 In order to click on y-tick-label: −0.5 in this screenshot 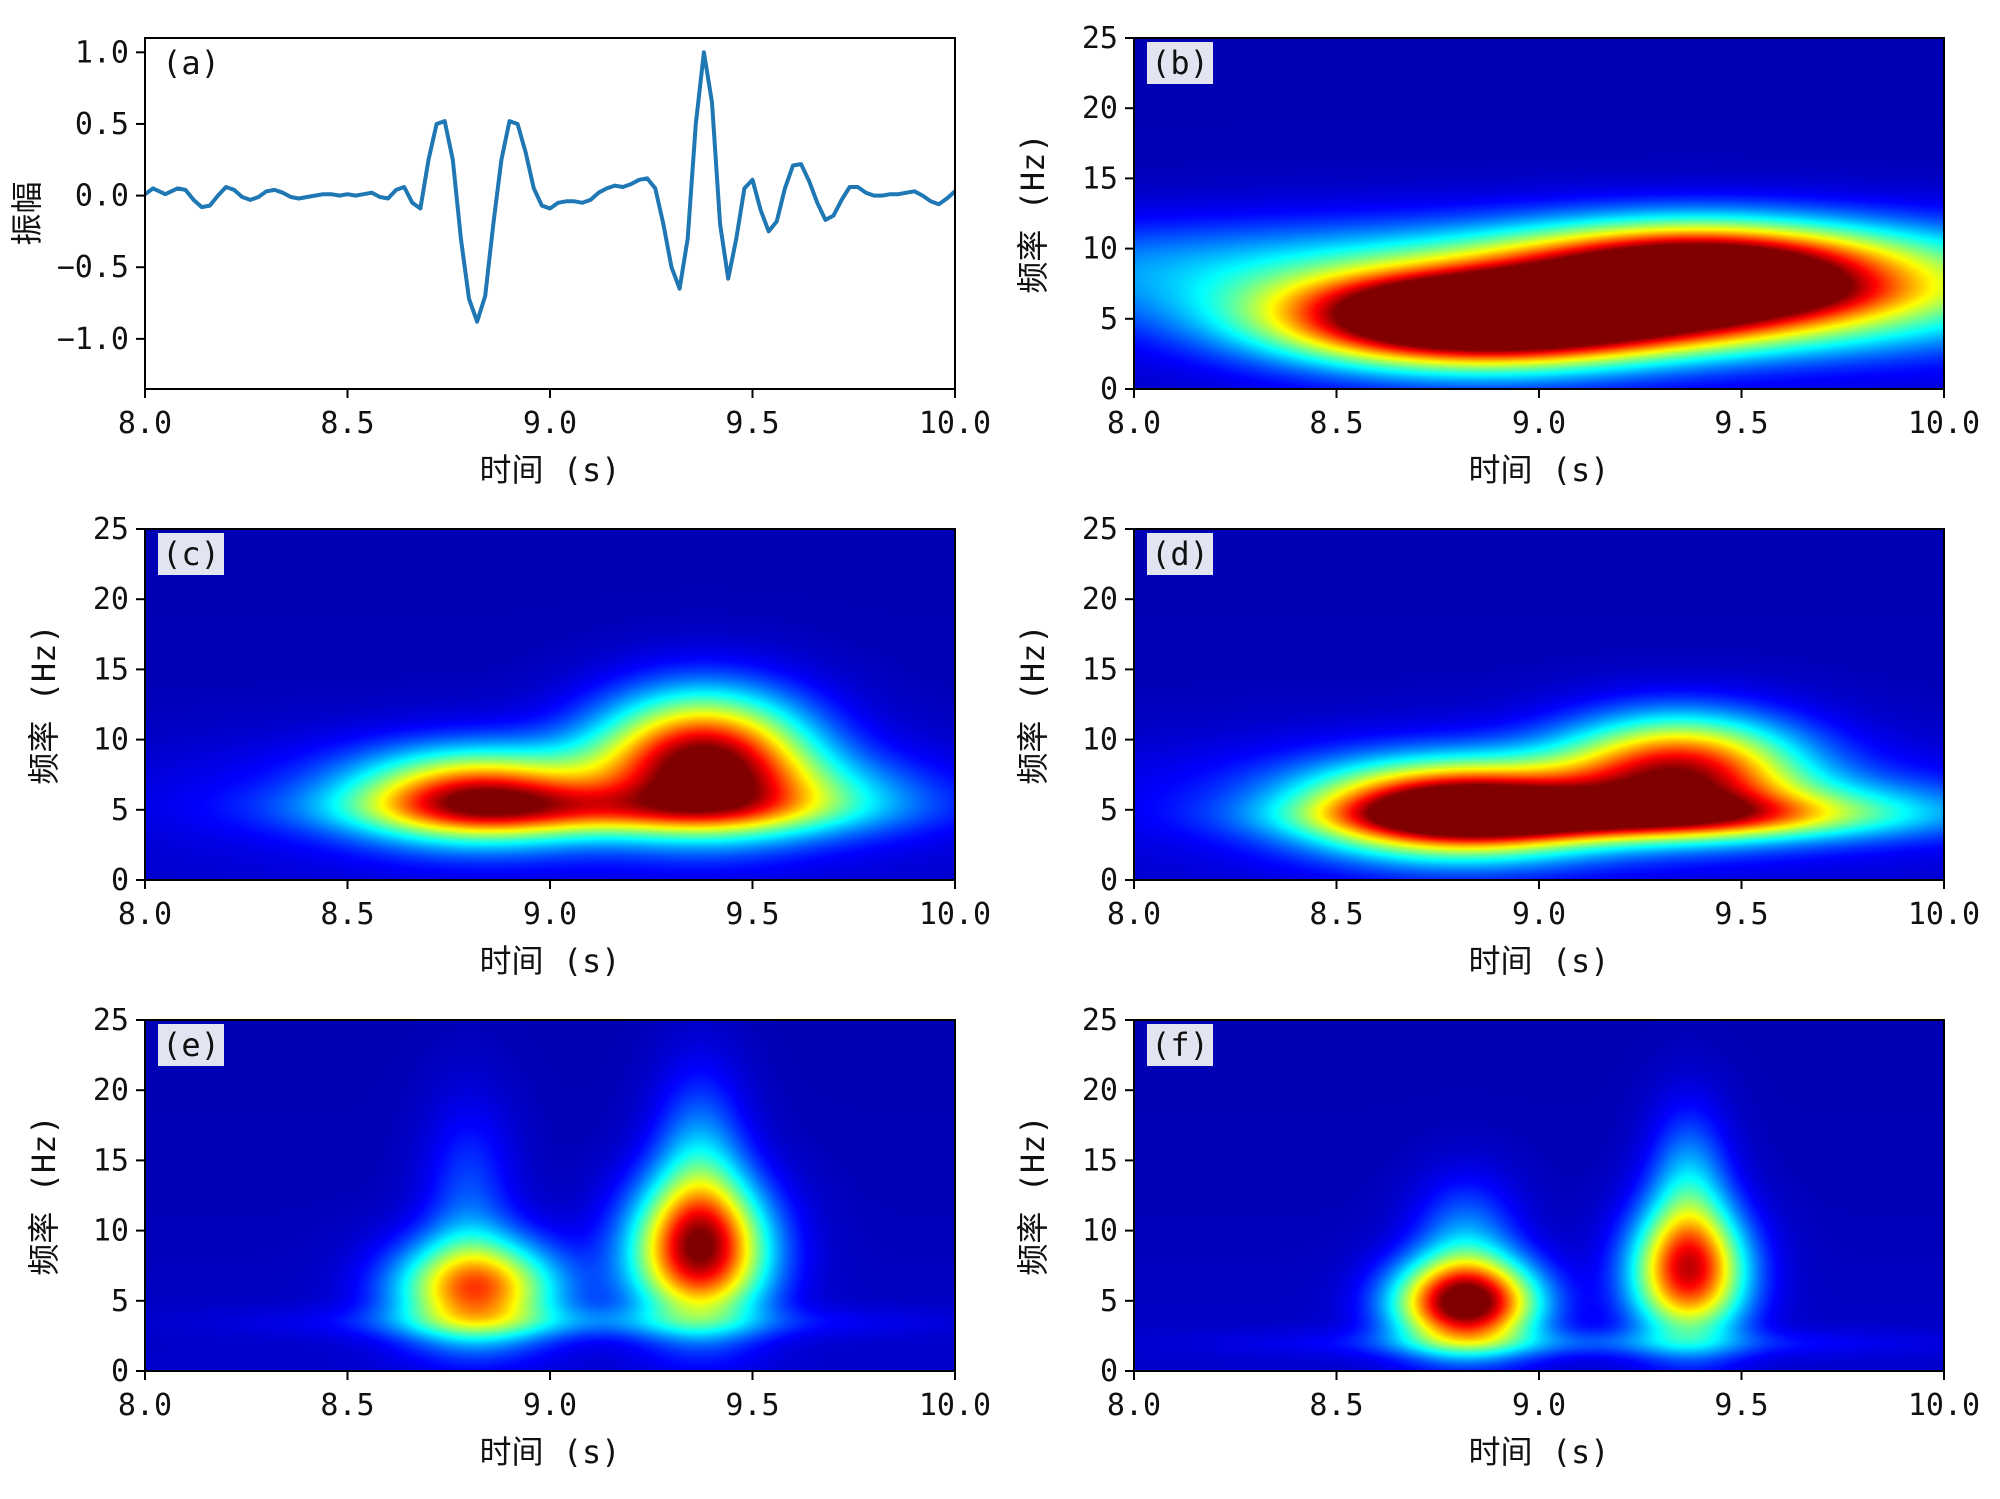, I will do `click(93, 267)`.